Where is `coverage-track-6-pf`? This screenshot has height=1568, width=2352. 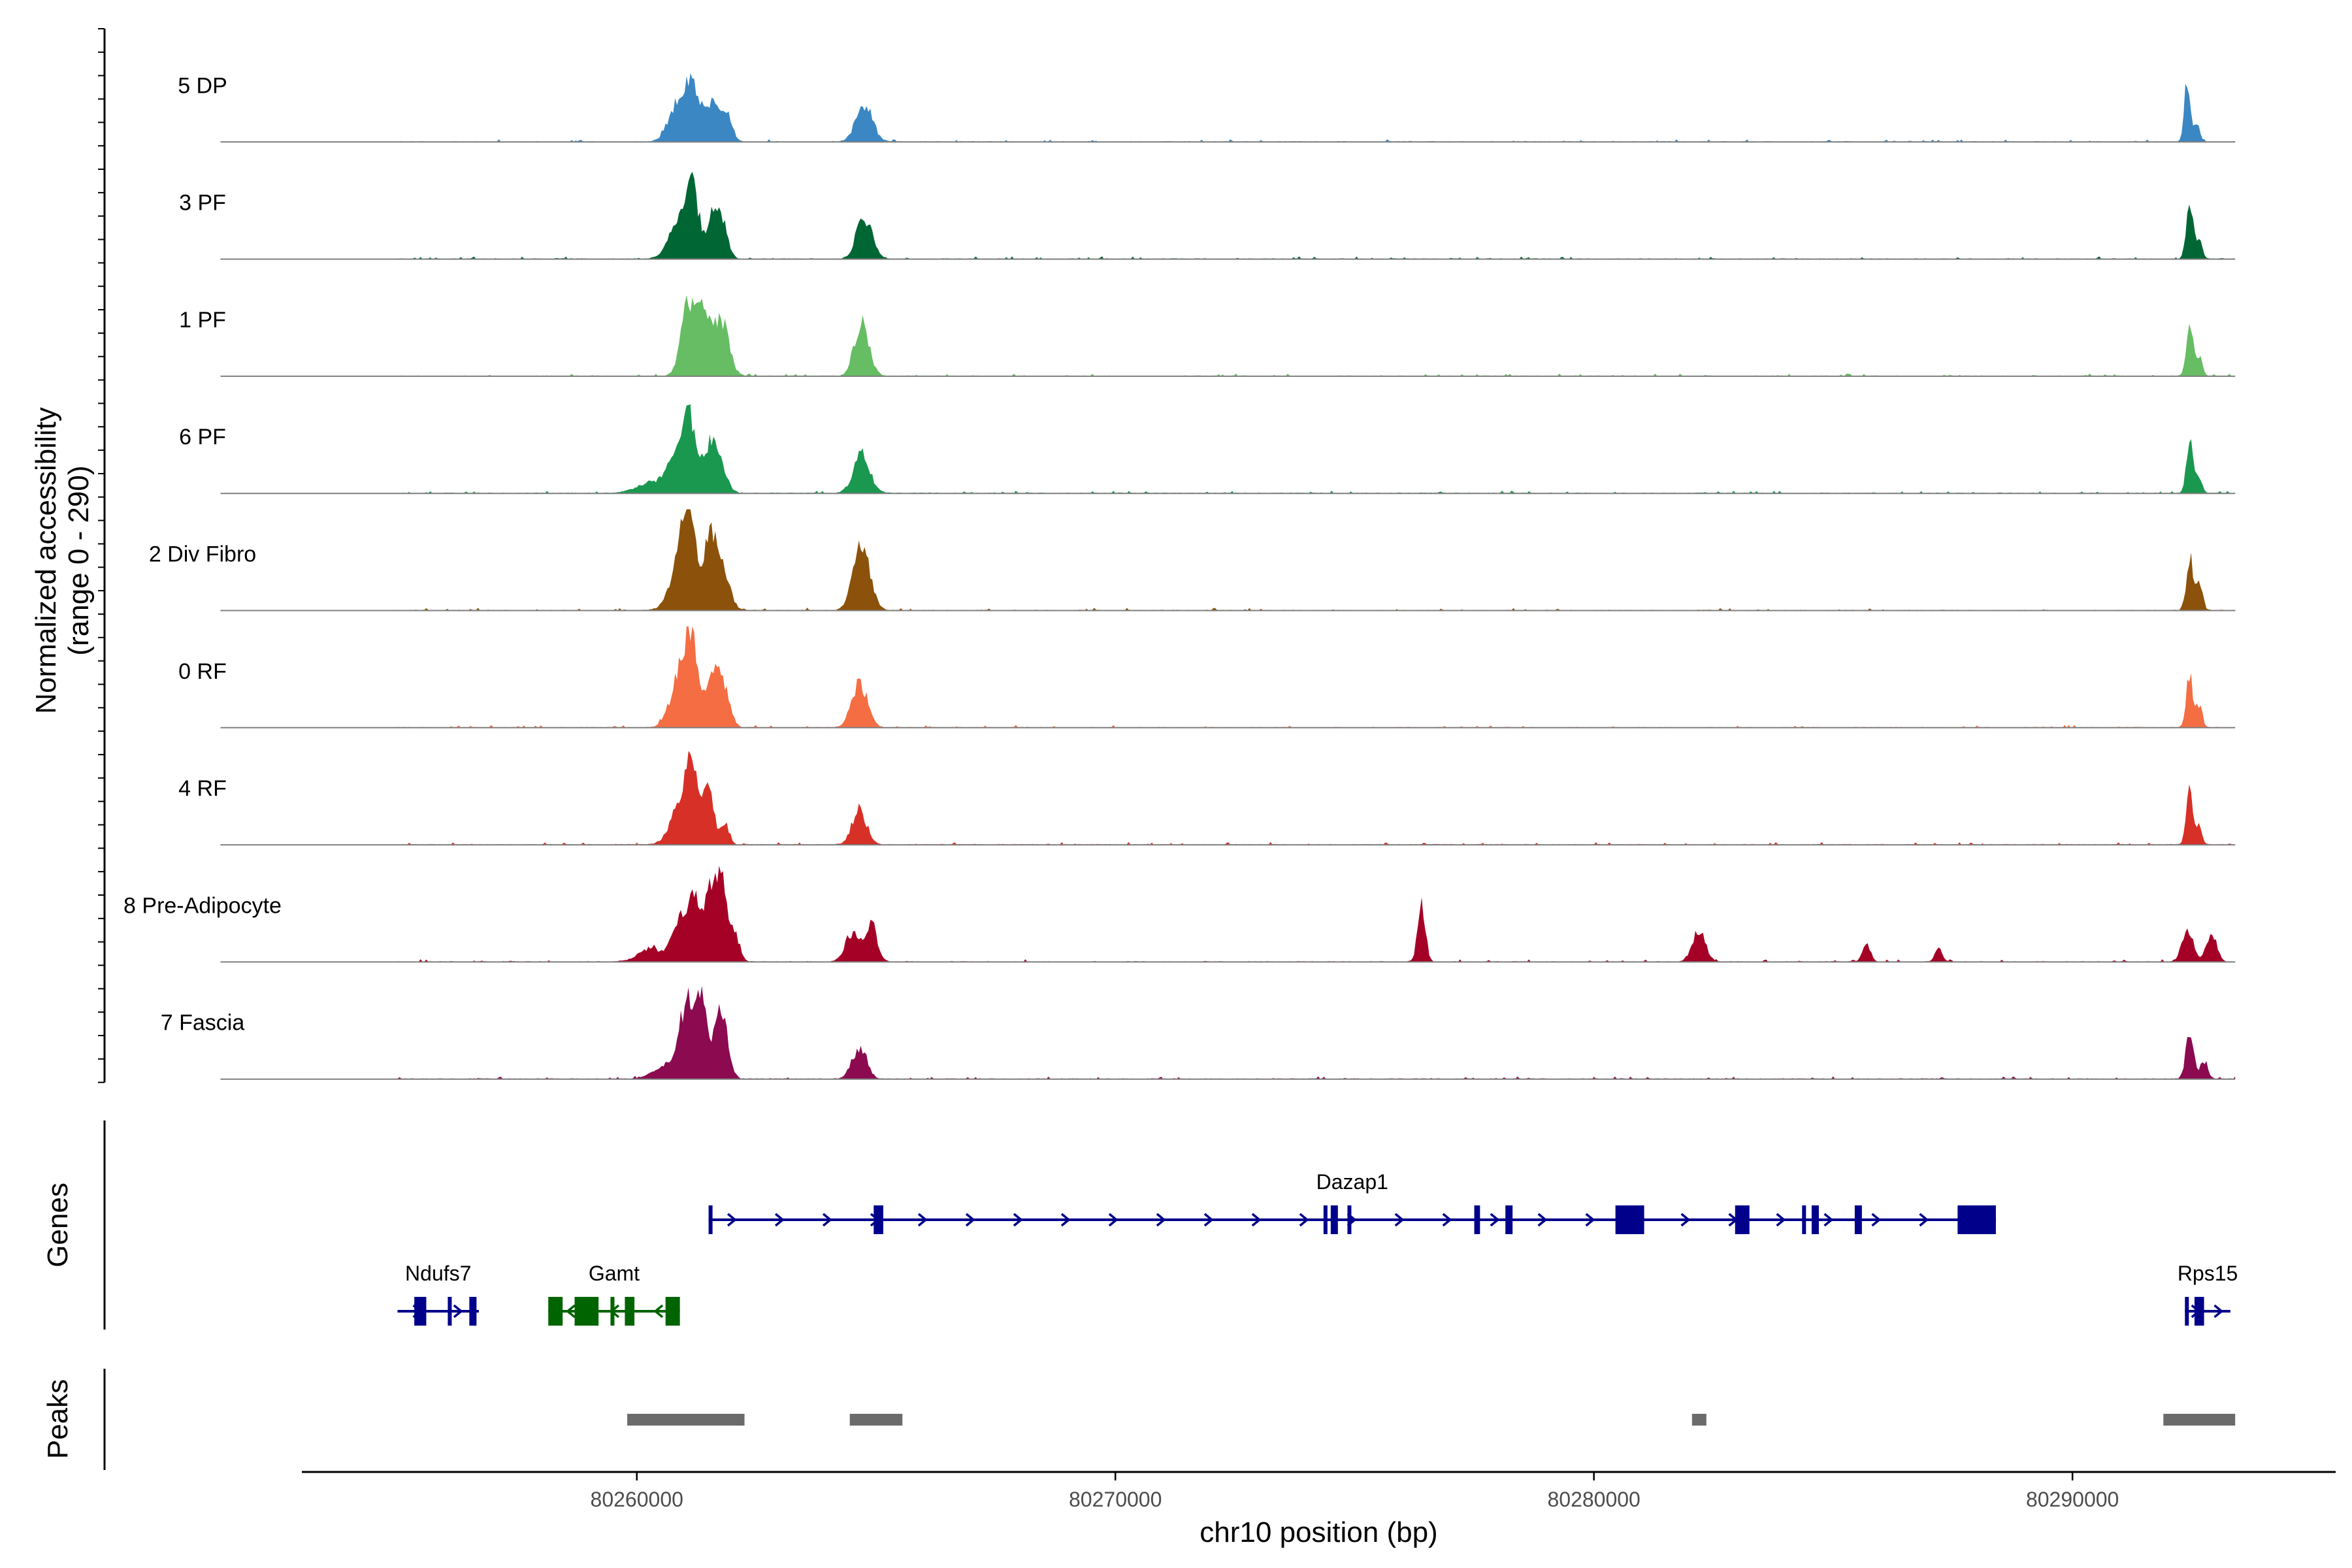 coverage-track-6-pf is located at coordinates (1228, 449).